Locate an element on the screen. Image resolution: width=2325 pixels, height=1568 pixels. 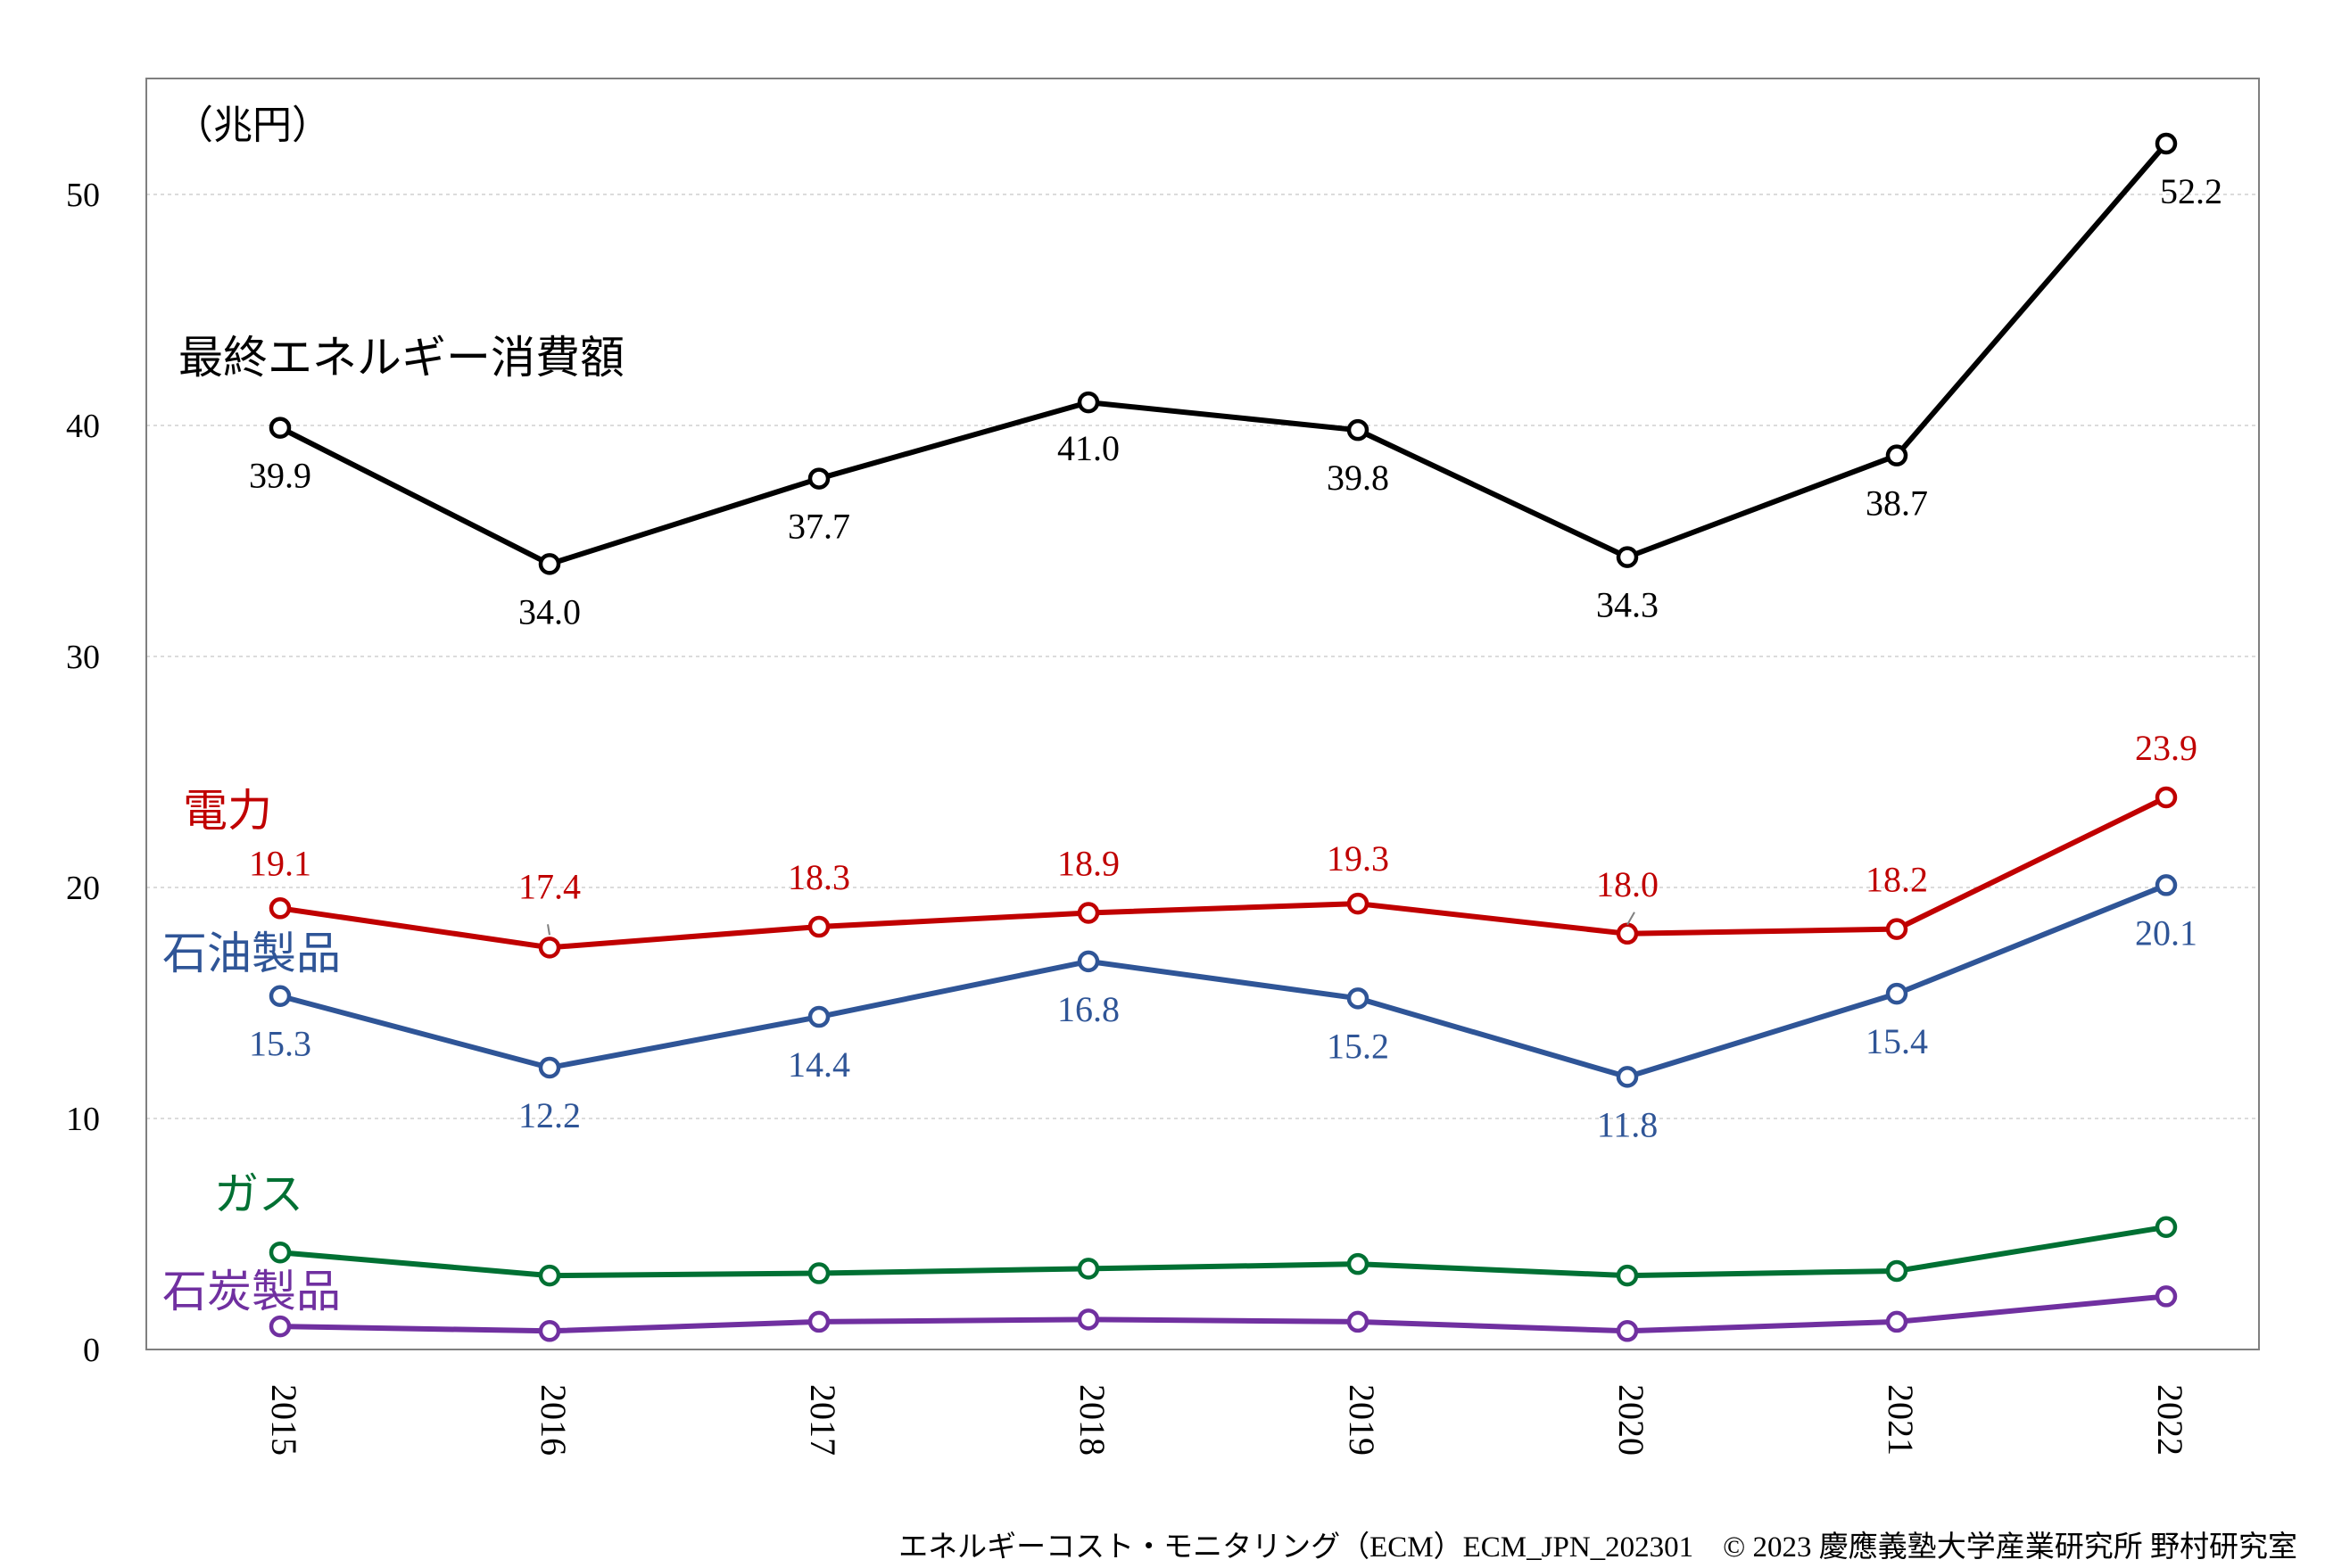
unit-label: （兆円） is located at coordinates (252, 125).